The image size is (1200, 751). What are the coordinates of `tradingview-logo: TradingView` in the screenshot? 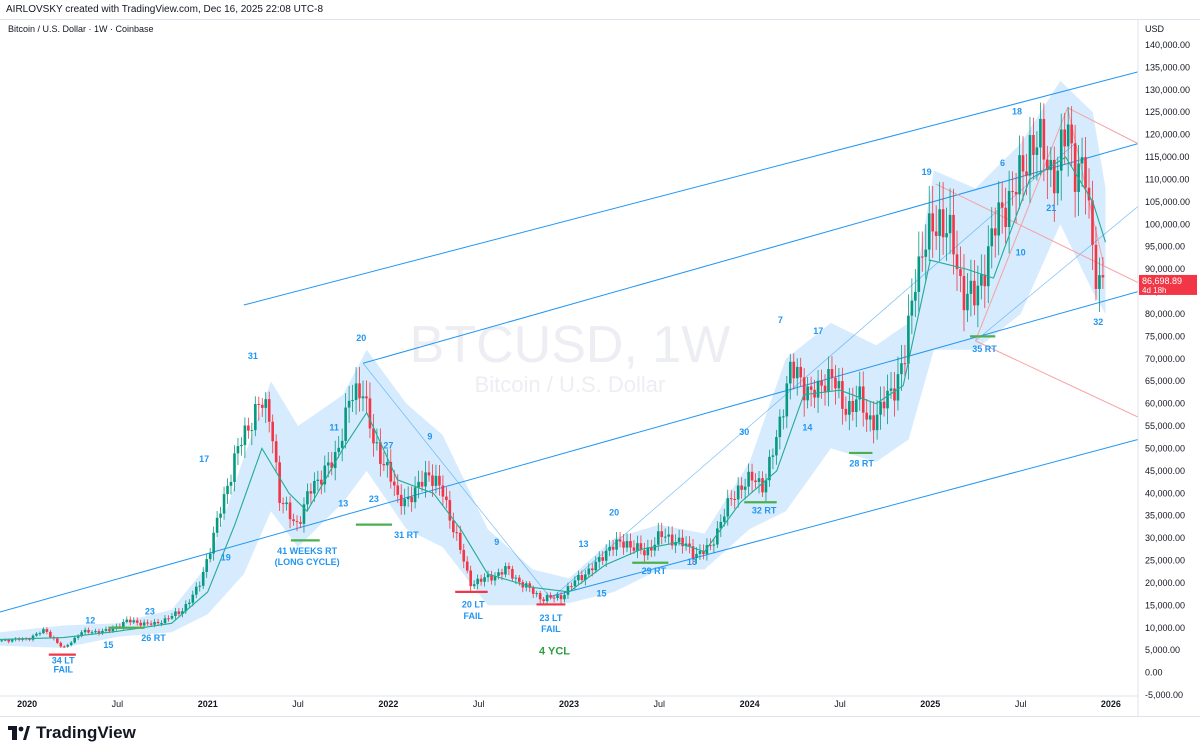 It's located at (72, 733).